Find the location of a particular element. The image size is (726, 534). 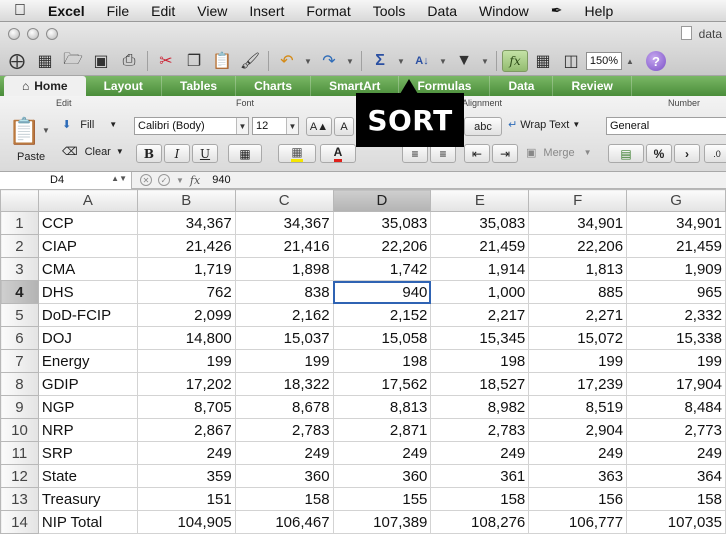

cell-a14: NIP Total is located at coordinates (87, 522).